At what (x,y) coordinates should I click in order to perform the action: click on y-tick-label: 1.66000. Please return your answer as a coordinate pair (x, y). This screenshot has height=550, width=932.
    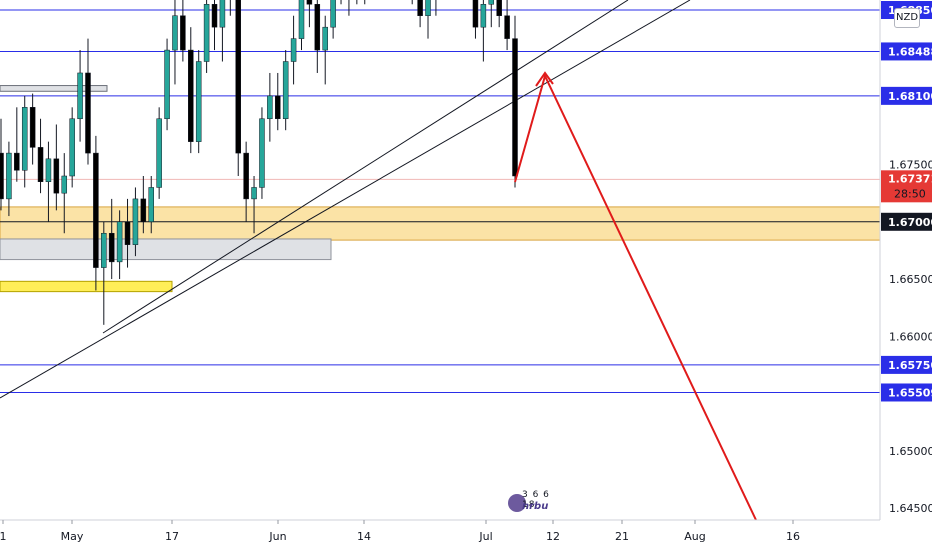
    Looking at the image, I should click on (910, 336).